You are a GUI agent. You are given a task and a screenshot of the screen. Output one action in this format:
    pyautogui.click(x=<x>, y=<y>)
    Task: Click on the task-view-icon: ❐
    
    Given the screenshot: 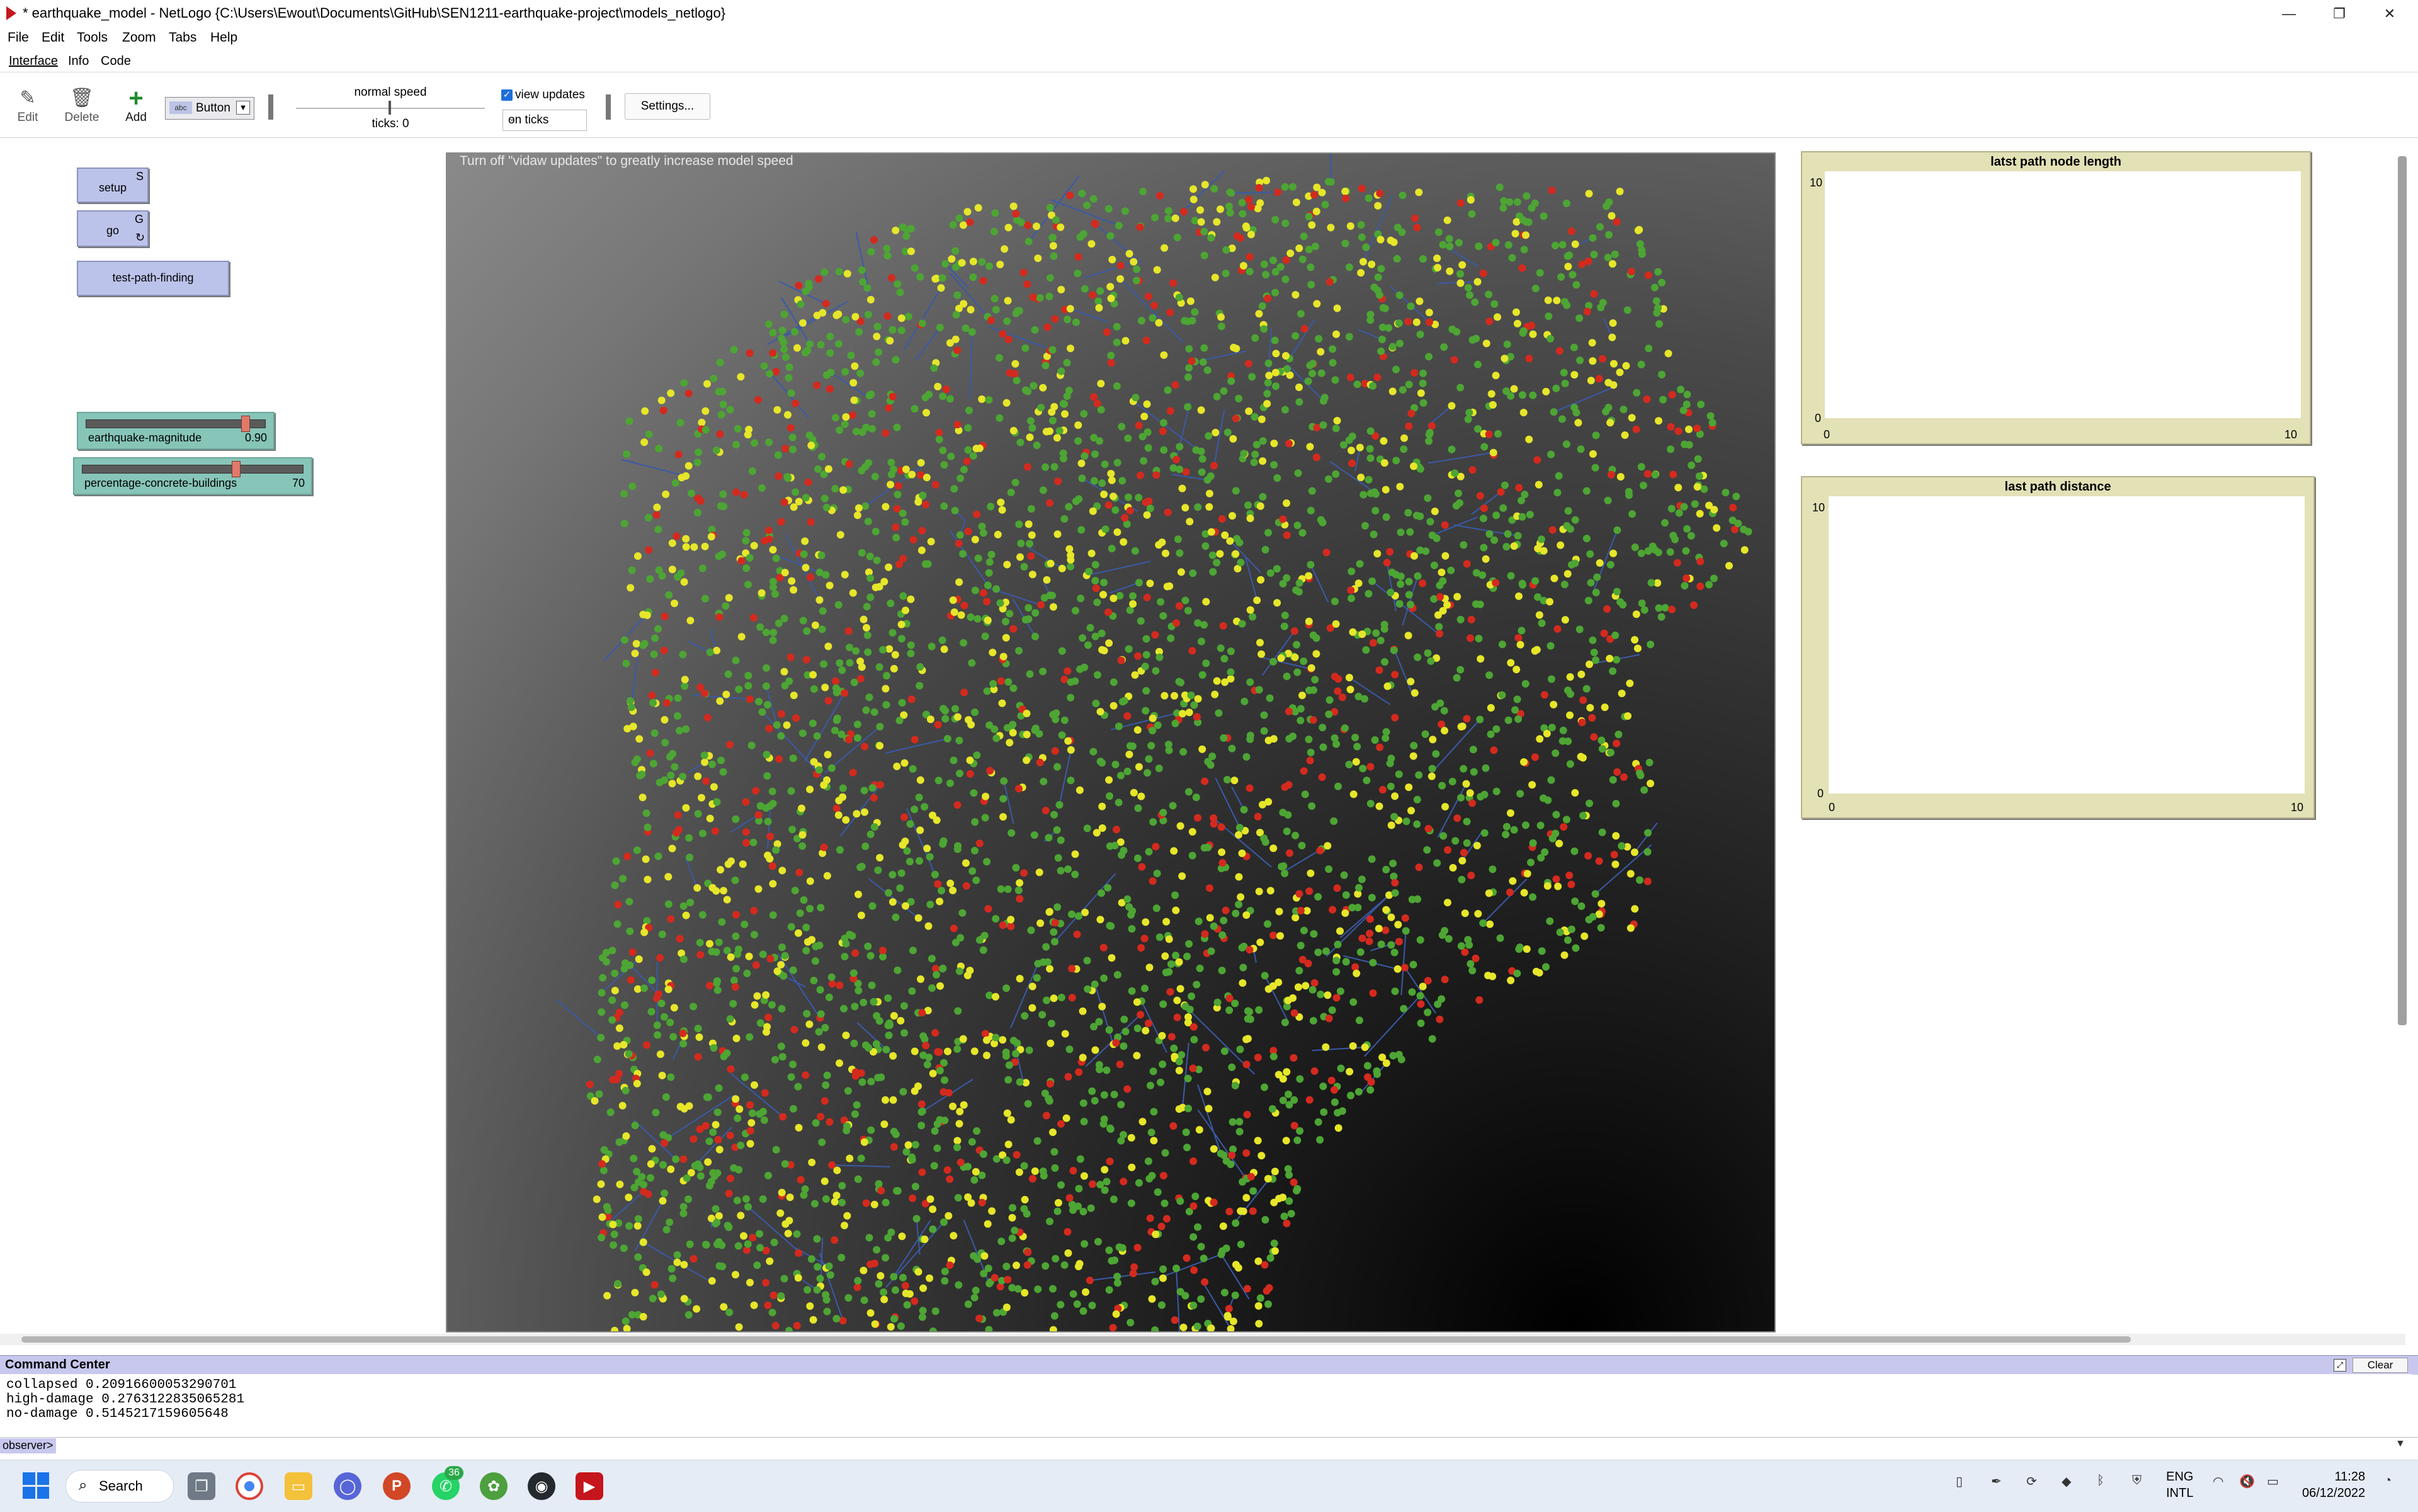 What is the action you would take?
    pyautogui.click(x=201, y=1486)
    